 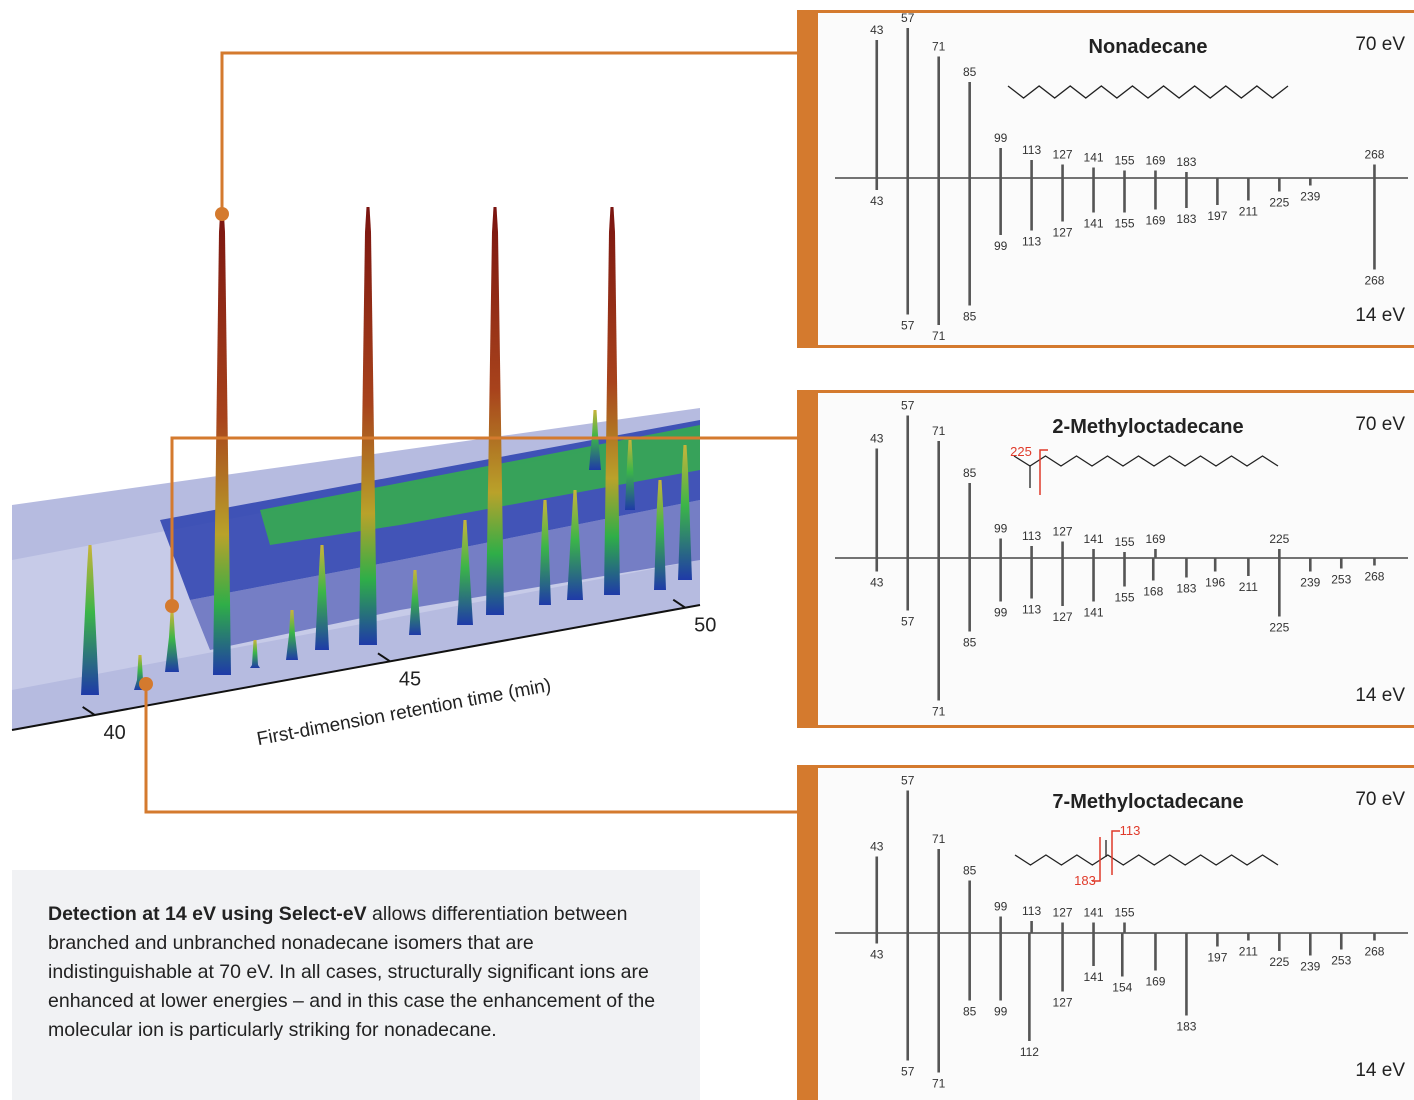 I want to click on annotation: 183, so click(x=1085, y=880).